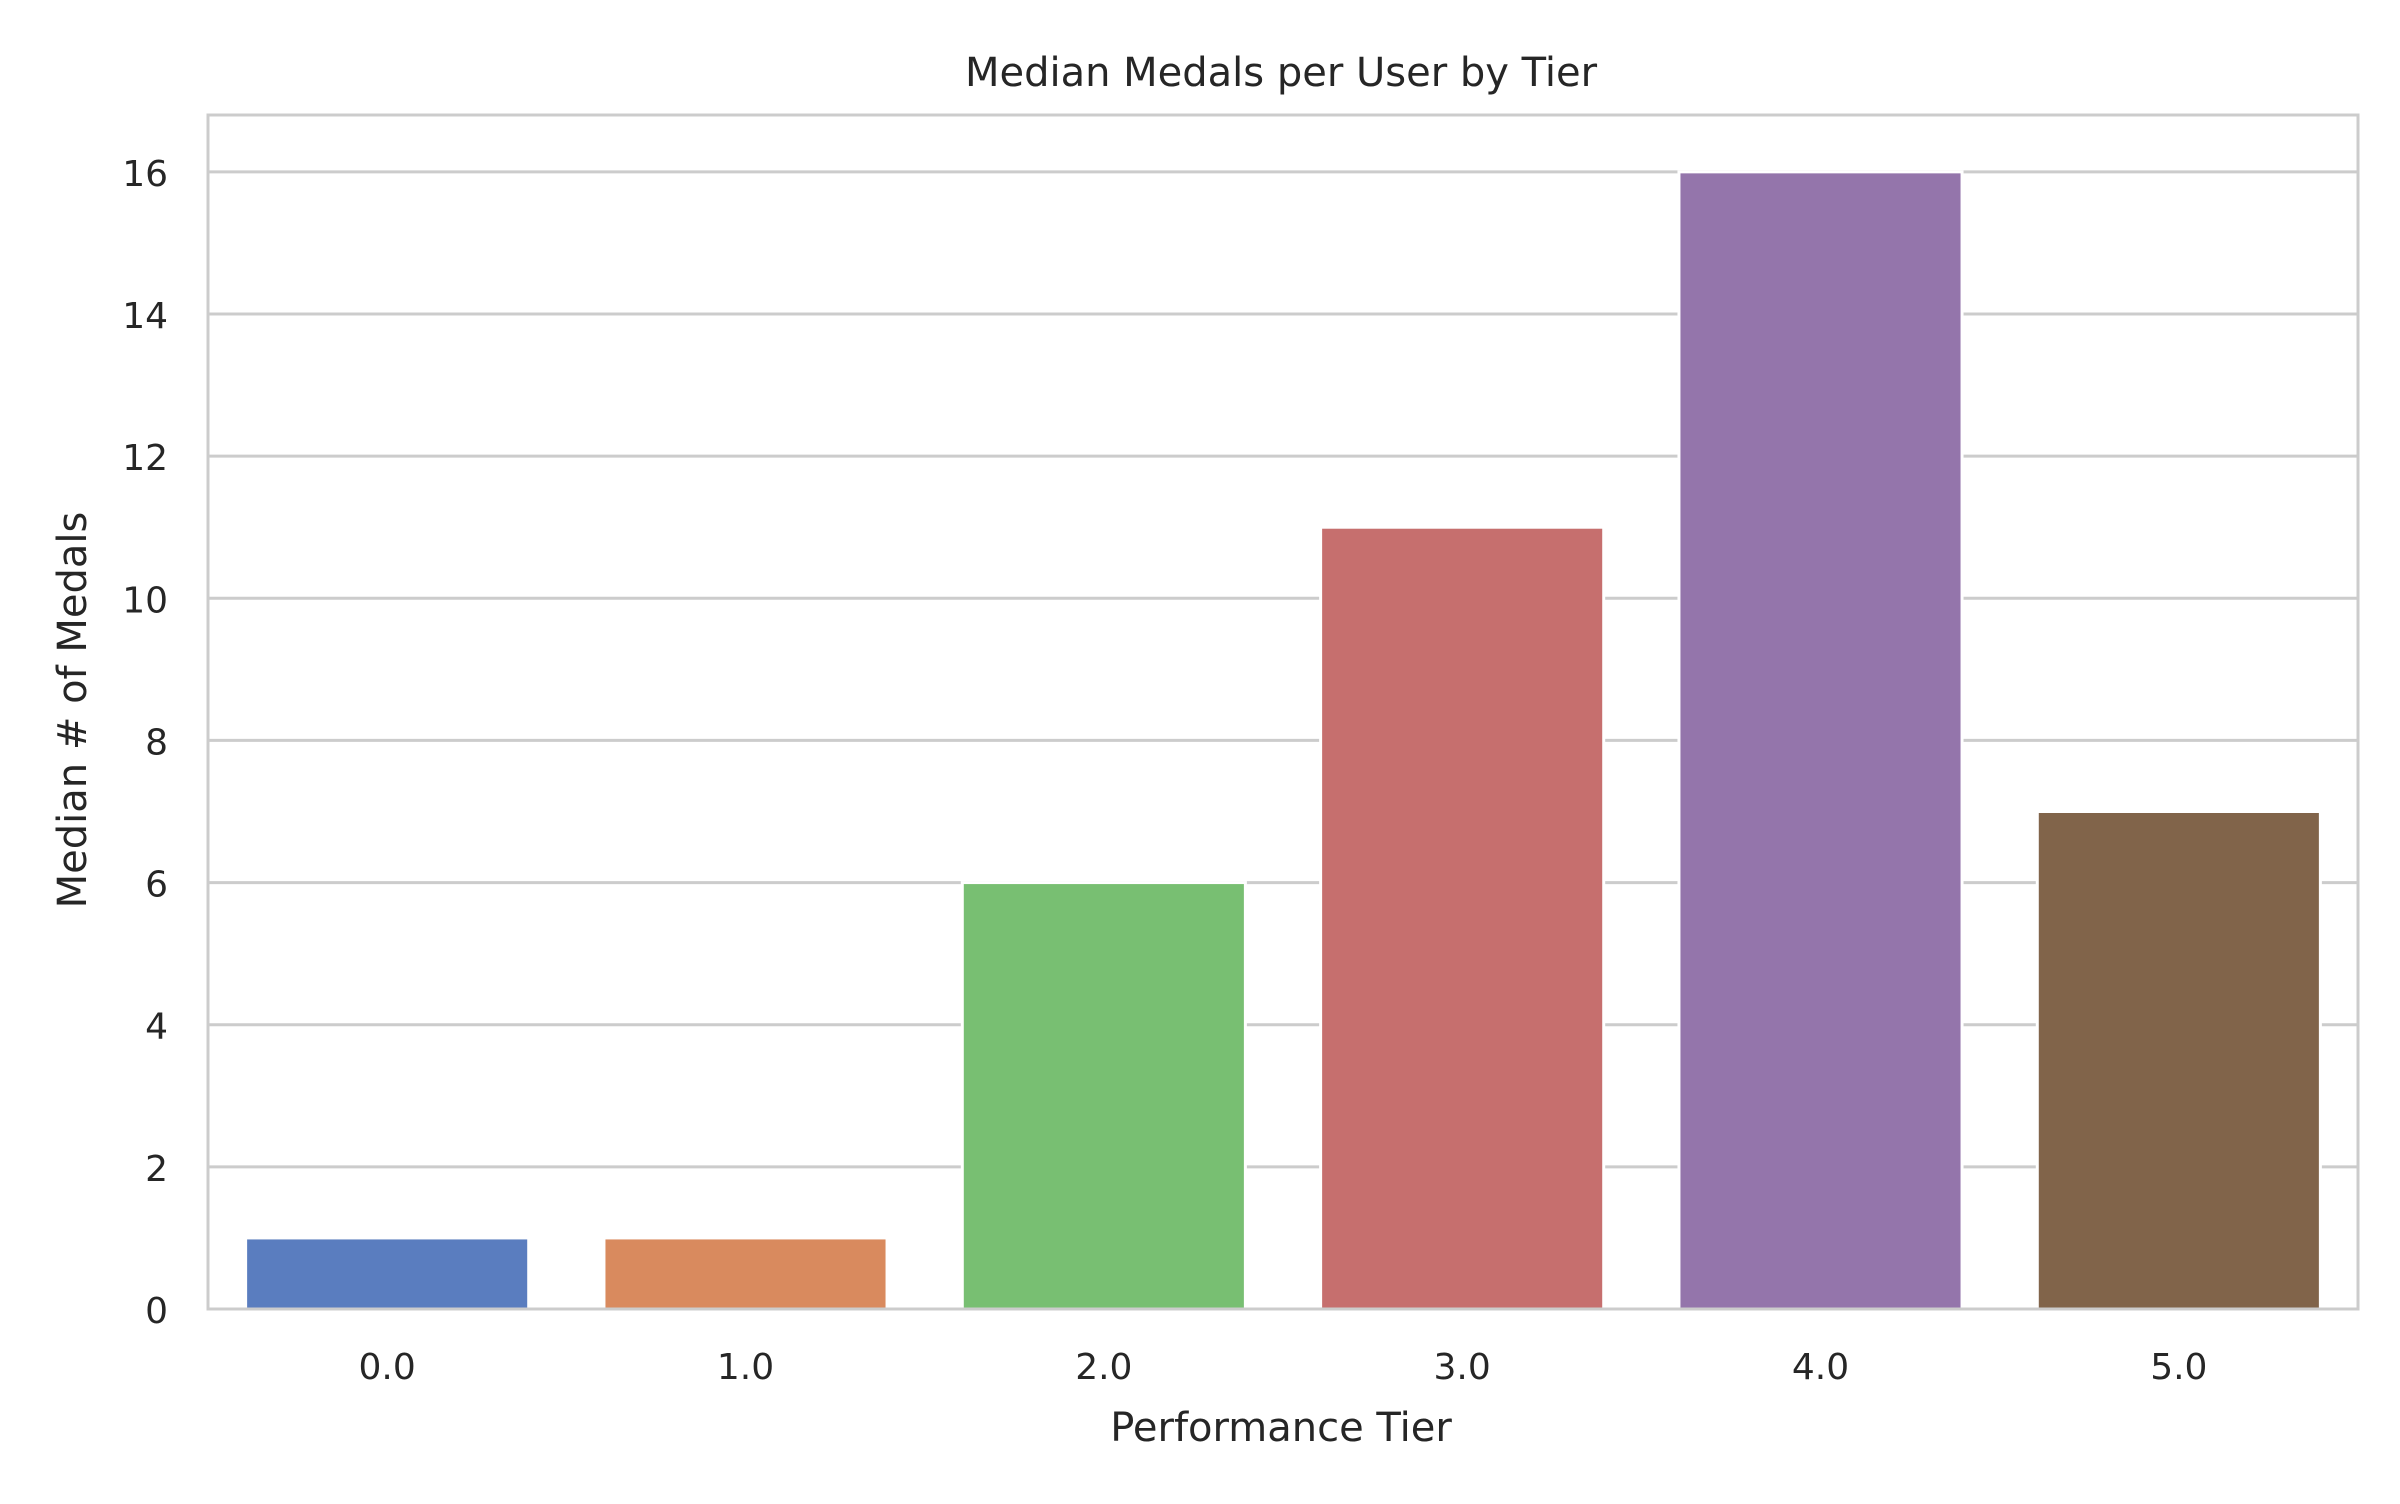 This screenshot has height=1504, width=2400. Describe the element at coordinates (2178, 1367) in the screenshot. I see `x-tick-label: 5.0` at that location.